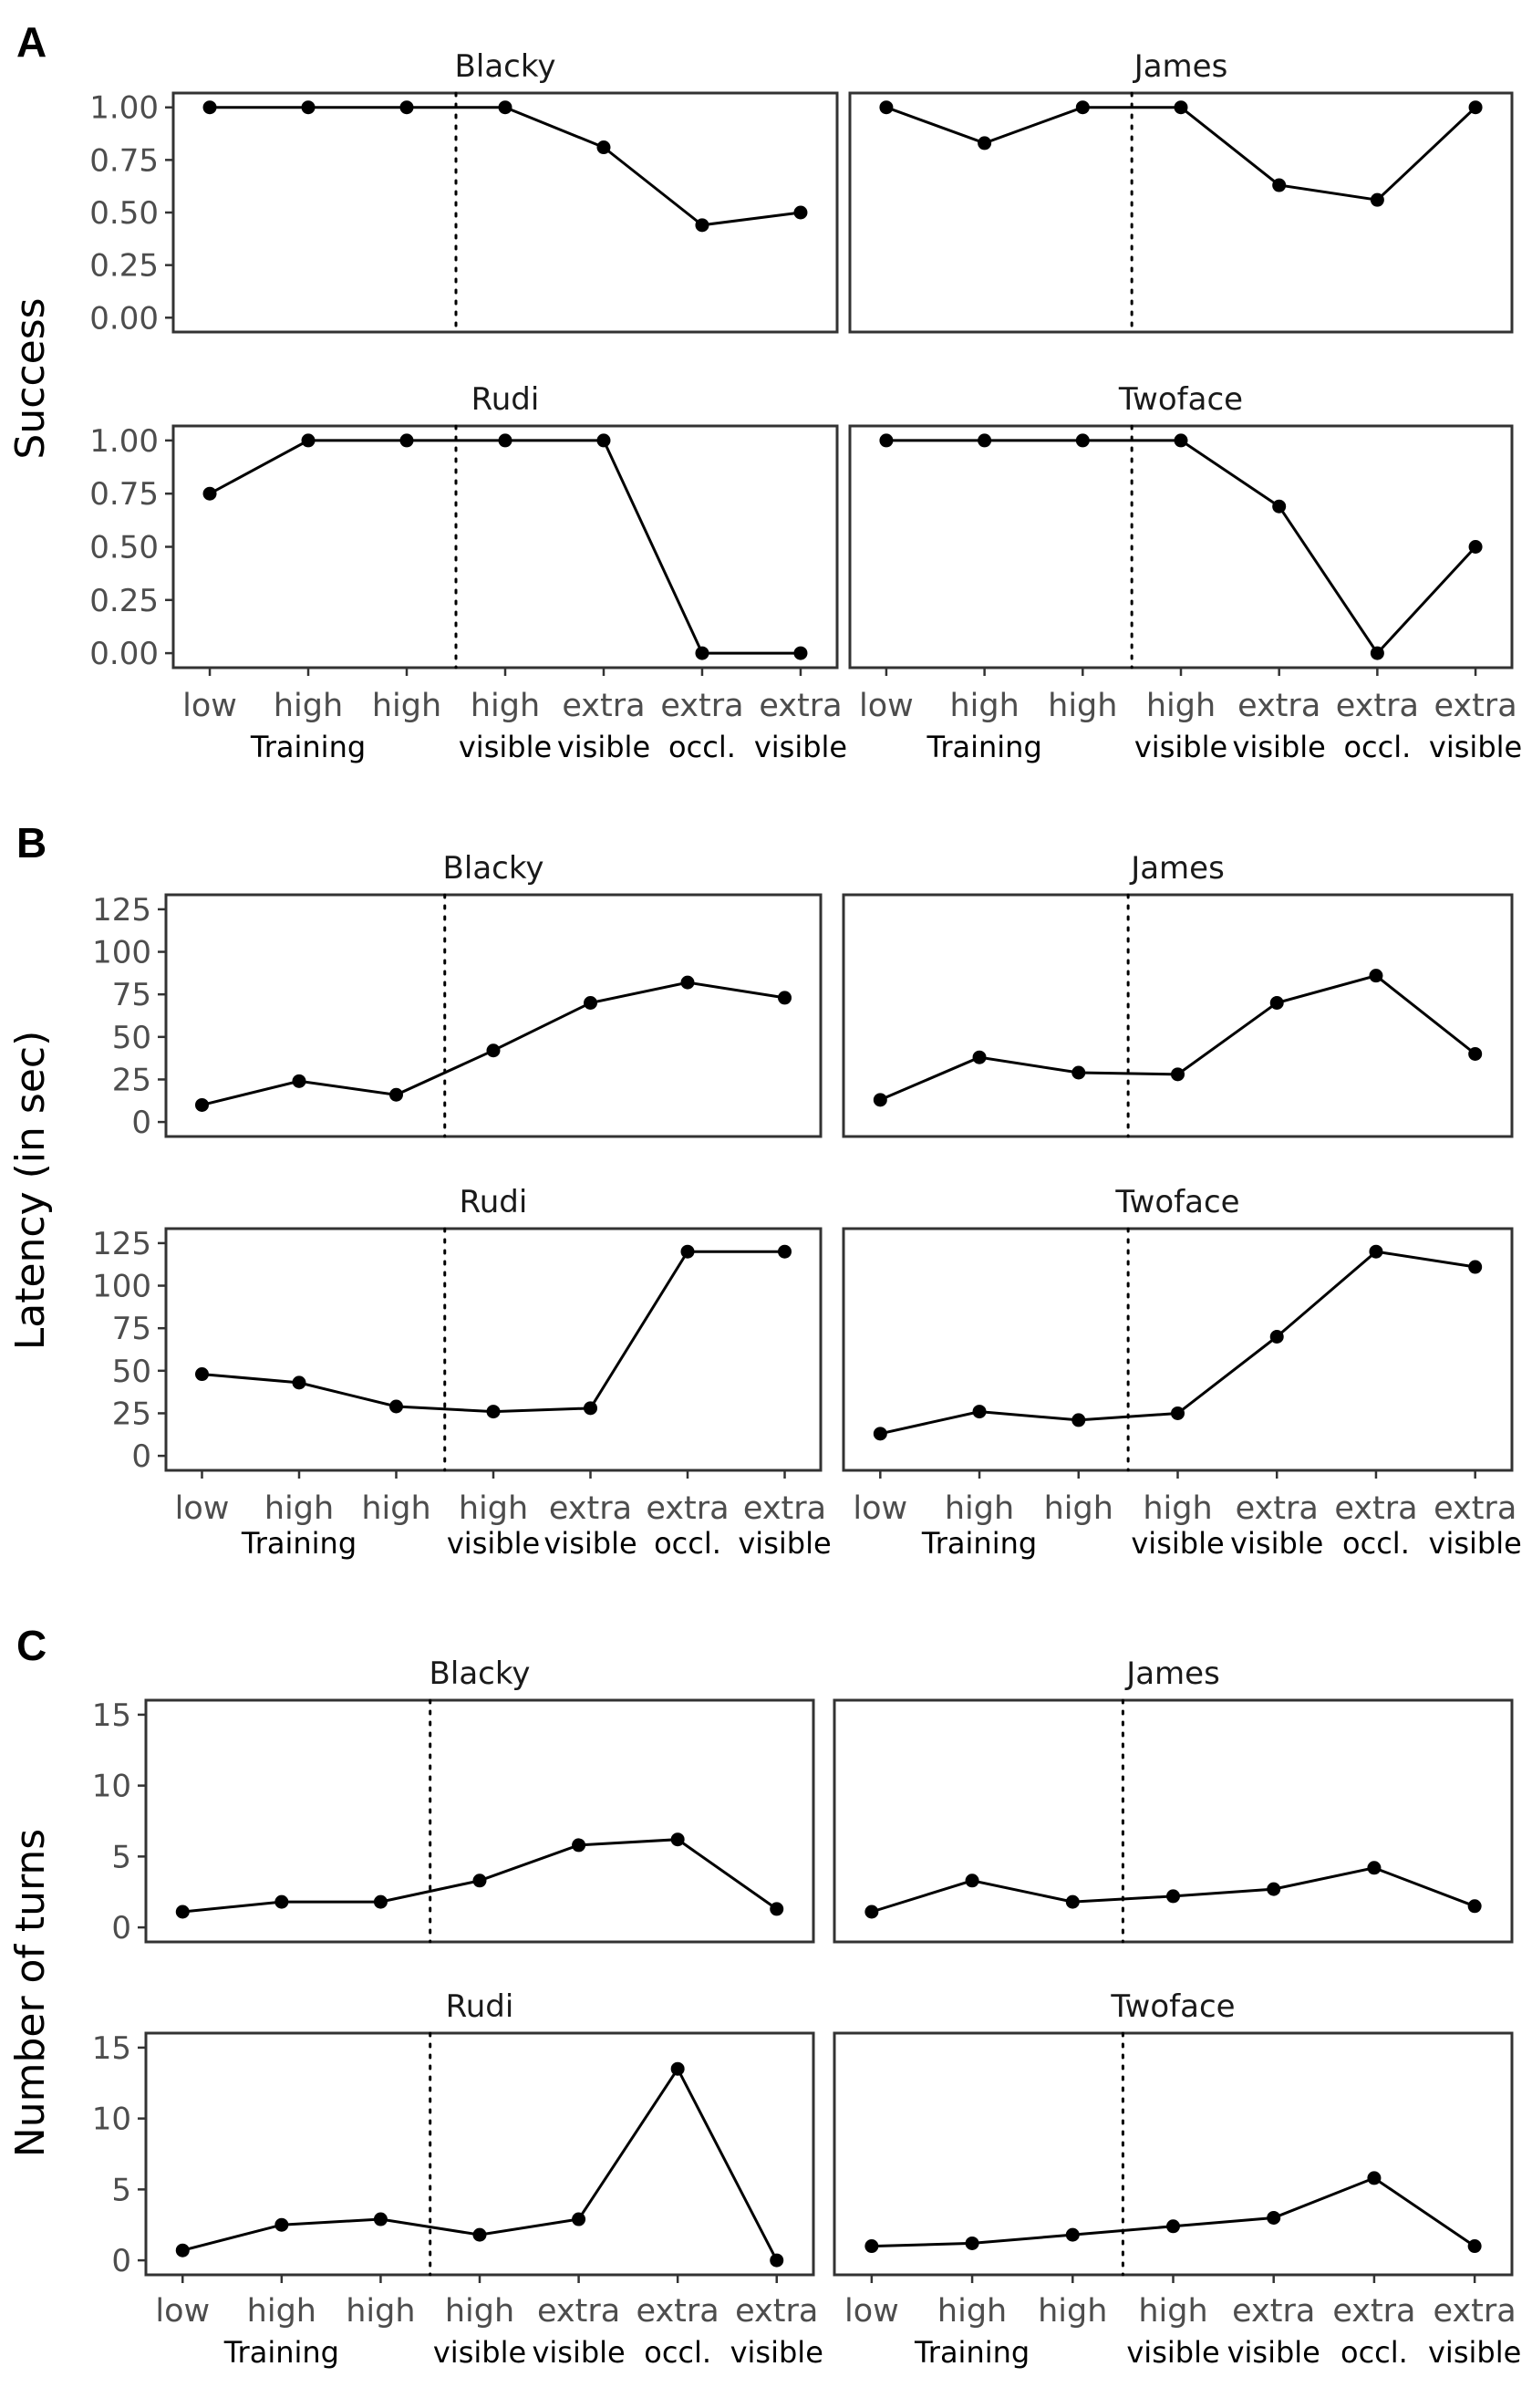 This screenshot has height=2408, width=1532. Describe the element at coordinates (505, 66) in the screenshot. I see `facet-title: Blacky` at that location.